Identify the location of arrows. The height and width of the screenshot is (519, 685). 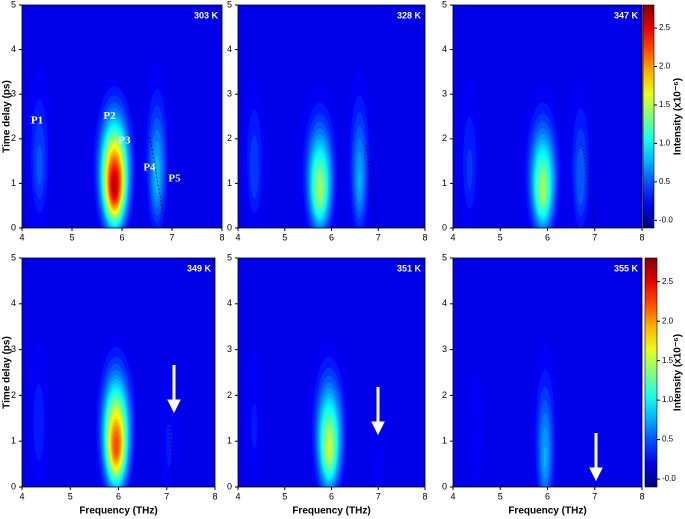
(385, 423).